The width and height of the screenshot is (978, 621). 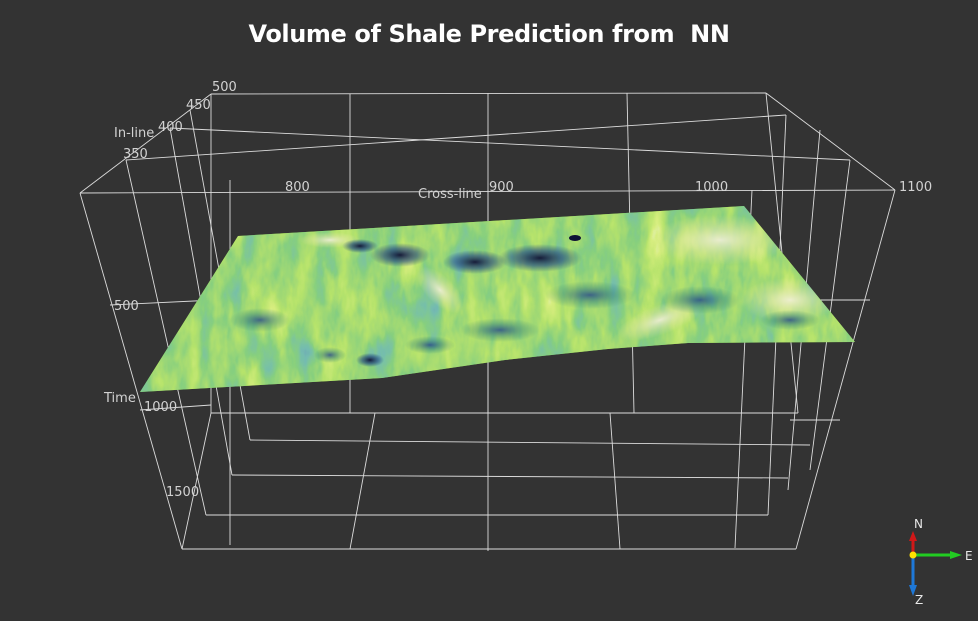 I want to click on north-arrowhead-icon, so click(x=913, y=536).